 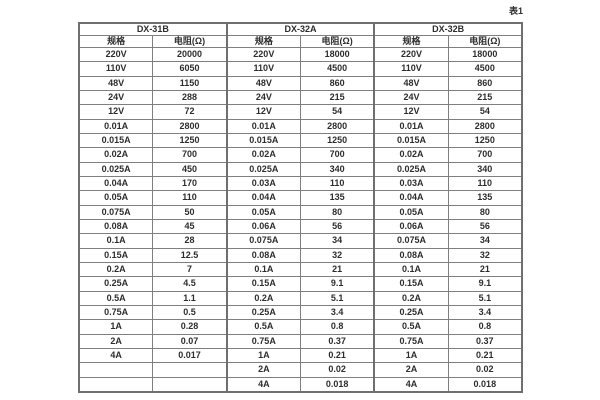 I want to click on resistance-cell: 0.5, so click(x=190, y=312).